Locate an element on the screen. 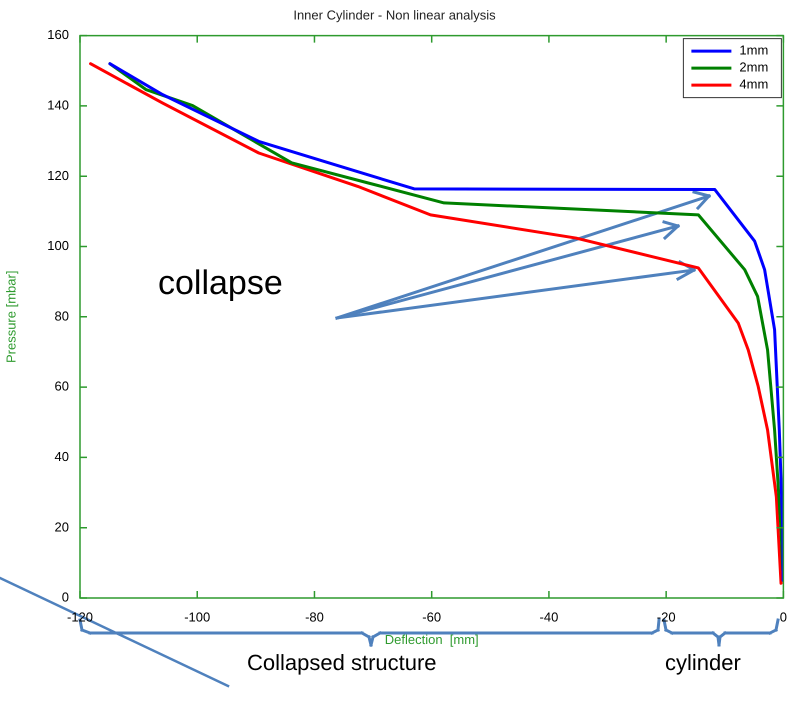 The image size is (791, 705). y-tick-label: 120 is located at coordinates (58, 175).